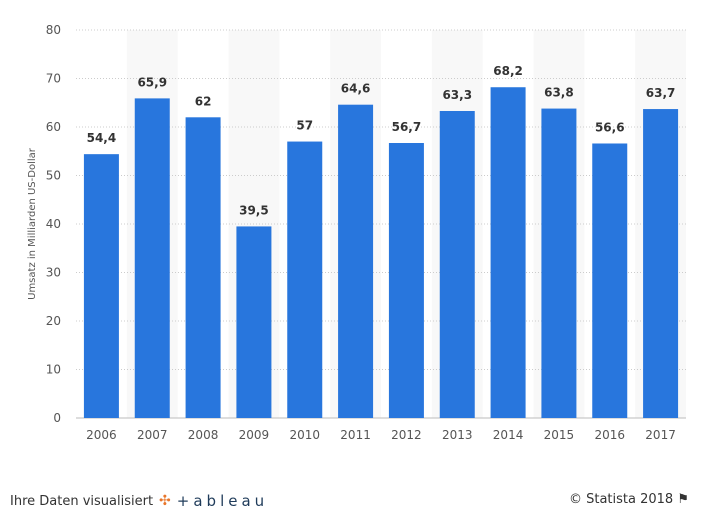 The width and height of the screenshot is (703, 511). I want to click on y-tick-label: 50, so click(53, 176).